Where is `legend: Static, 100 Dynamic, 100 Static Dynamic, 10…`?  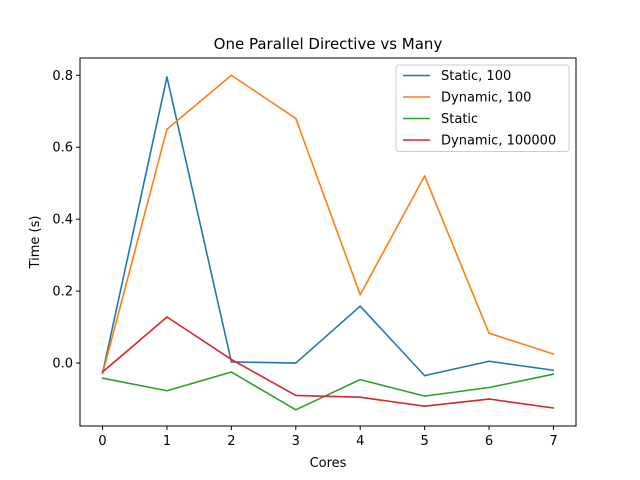 legend: Static, 100 Dynamic, 100 Static Dynamic, 10… is located at coordinates (482, 108).